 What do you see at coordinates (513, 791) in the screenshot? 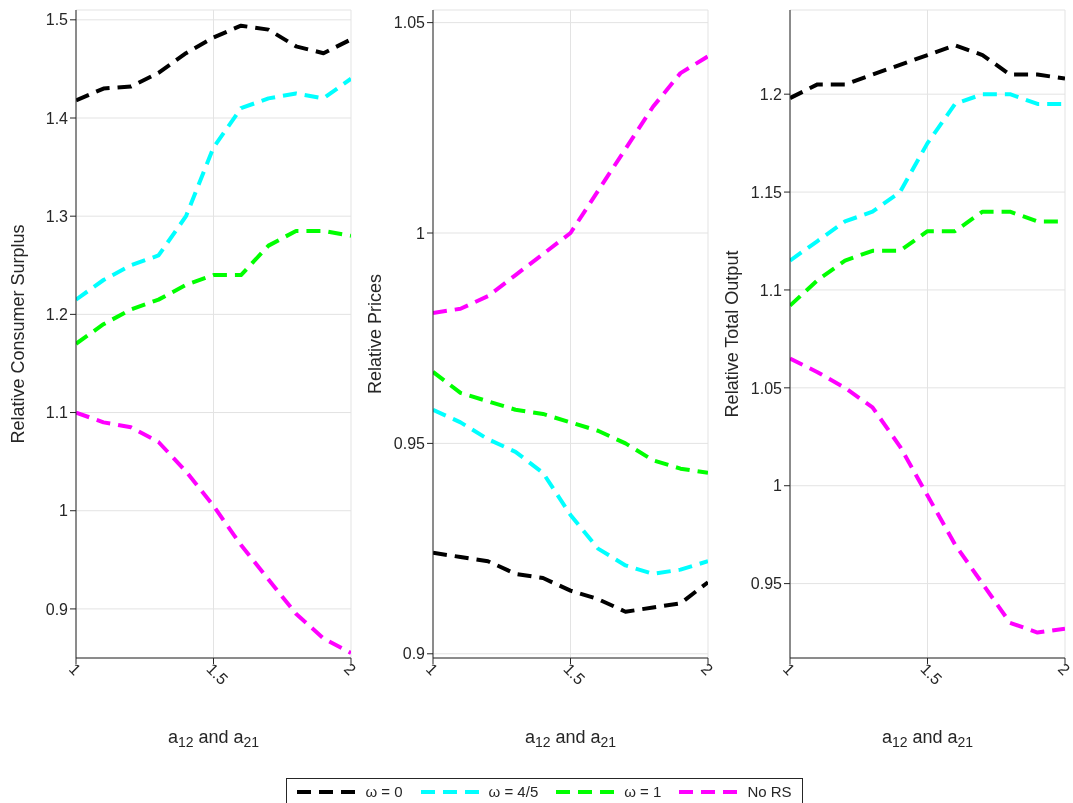
I see `legend-label: ω = 4/5` at bounding box center [513, 791].